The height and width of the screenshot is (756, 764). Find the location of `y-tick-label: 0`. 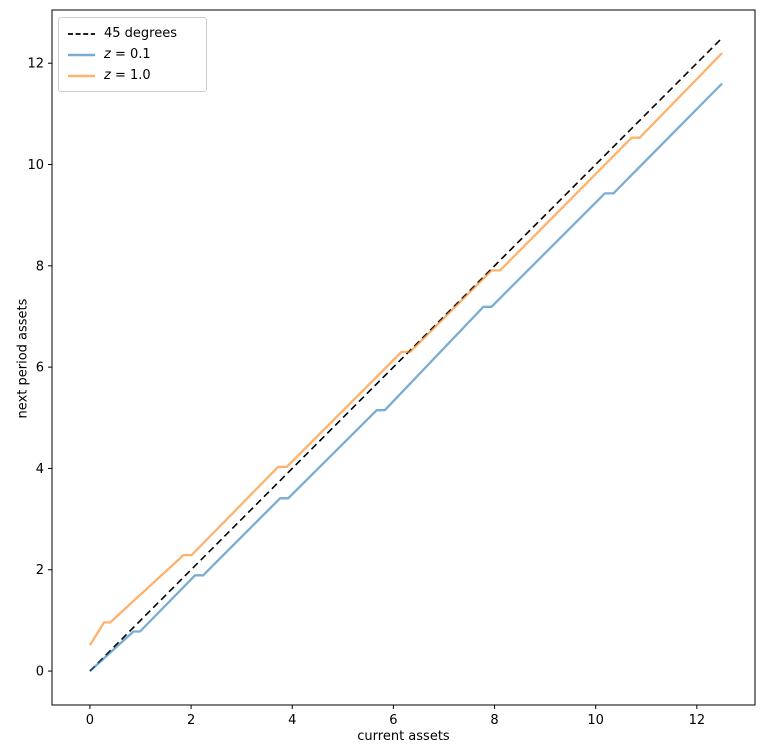

y-tick-label: 0 is located at coordinates (40, 672).